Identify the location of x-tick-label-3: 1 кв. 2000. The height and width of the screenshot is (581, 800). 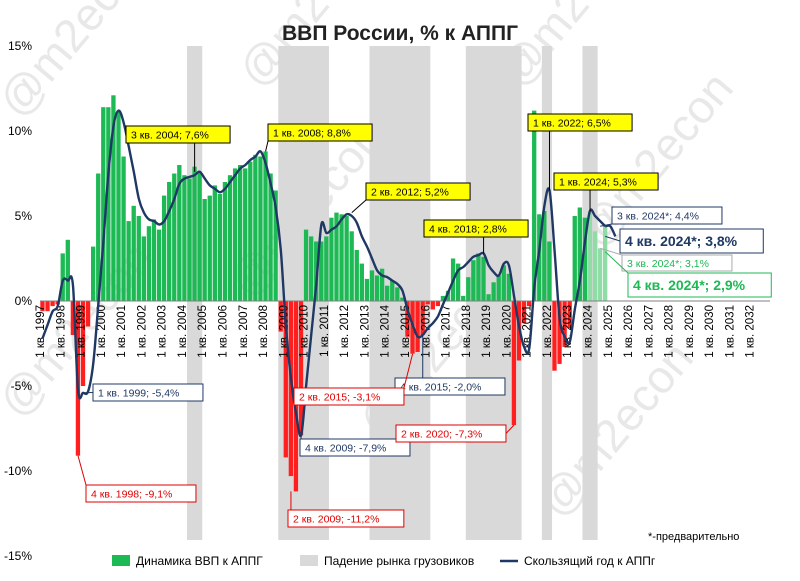
(102, 331).